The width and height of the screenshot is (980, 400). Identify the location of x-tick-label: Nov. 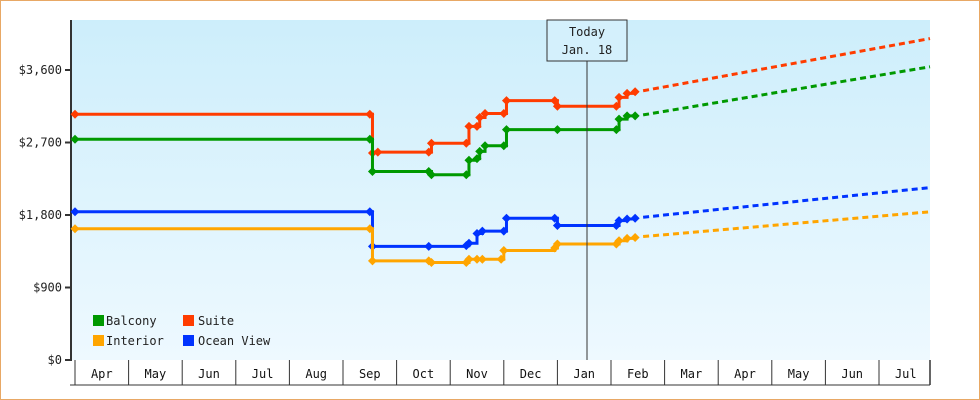
(477, 374).